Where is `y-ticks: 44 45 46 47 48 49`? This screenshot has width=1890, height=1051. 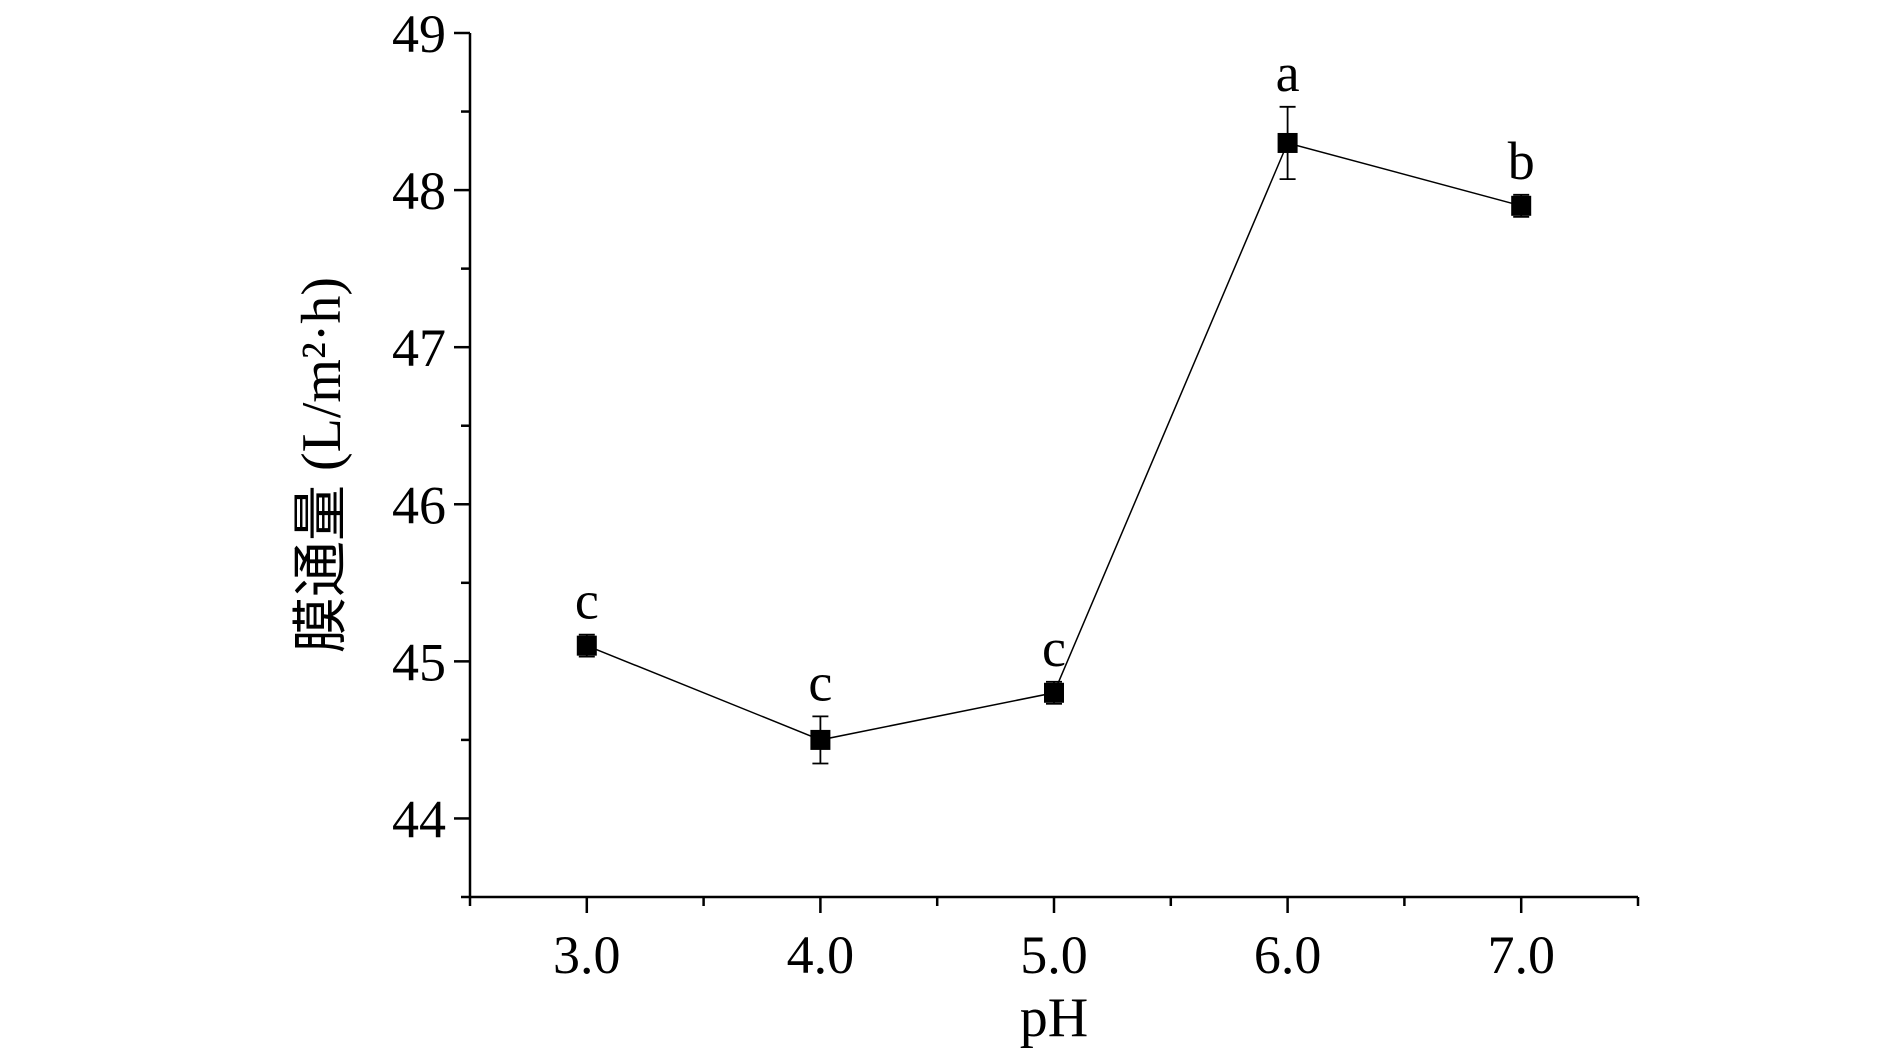
y-ticks: 44 45 46 47 48 49 is located at coordinates (431, 451).